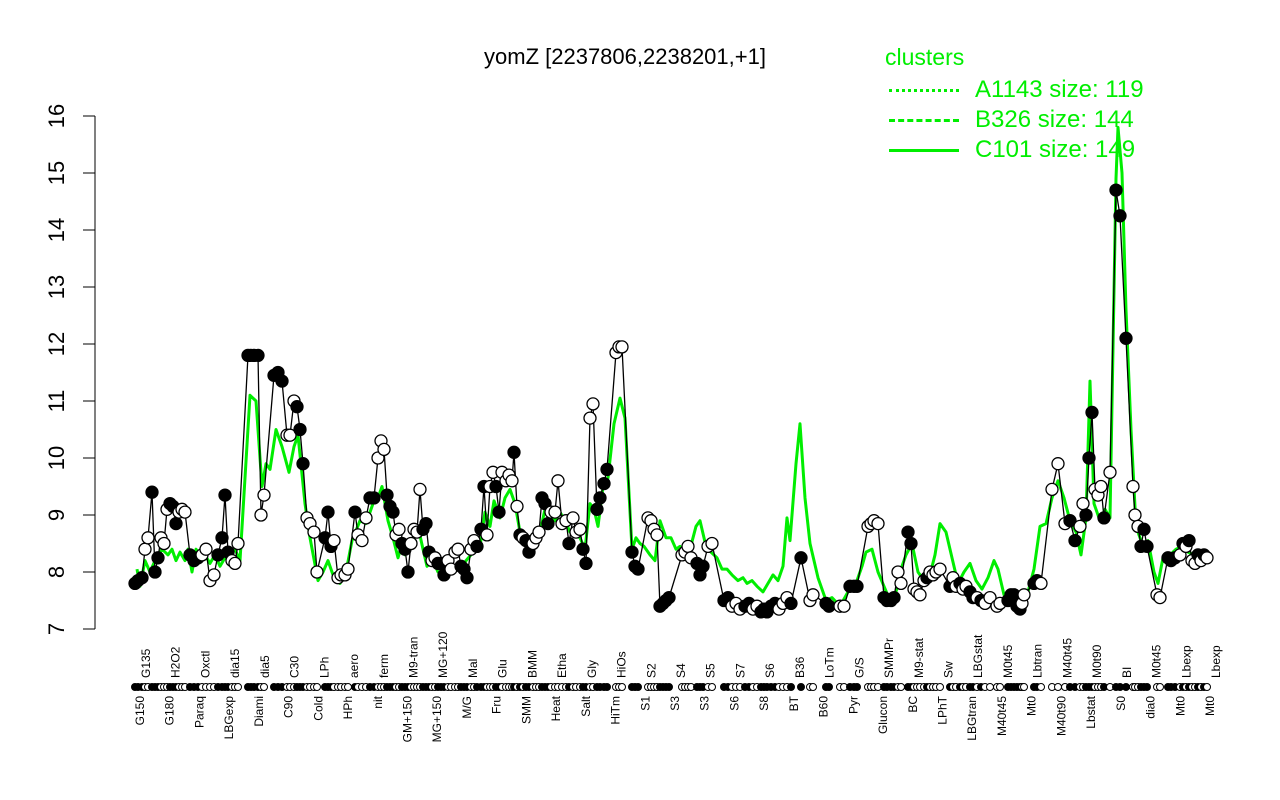 The width and height of the screenshot is (1280, 800). What do you see at coordinates (711, 670) in the screenshot?
I see `svg-text: S5` at bounding box center [711, 670].